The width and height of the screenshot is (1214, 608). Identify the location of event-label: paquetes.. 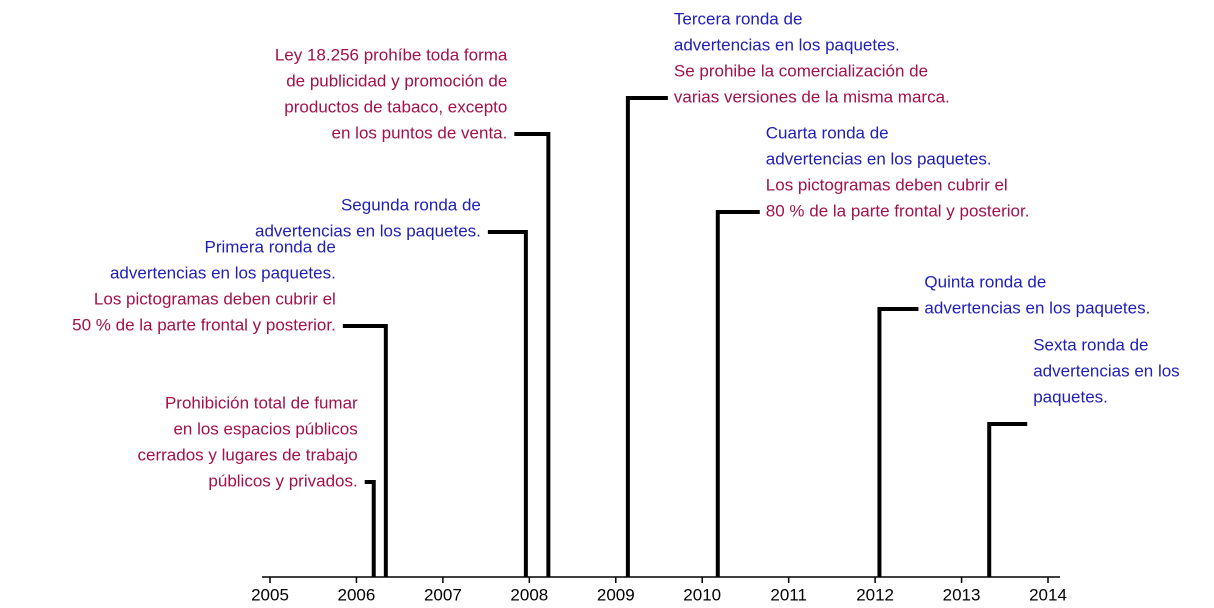
(1070, 396).